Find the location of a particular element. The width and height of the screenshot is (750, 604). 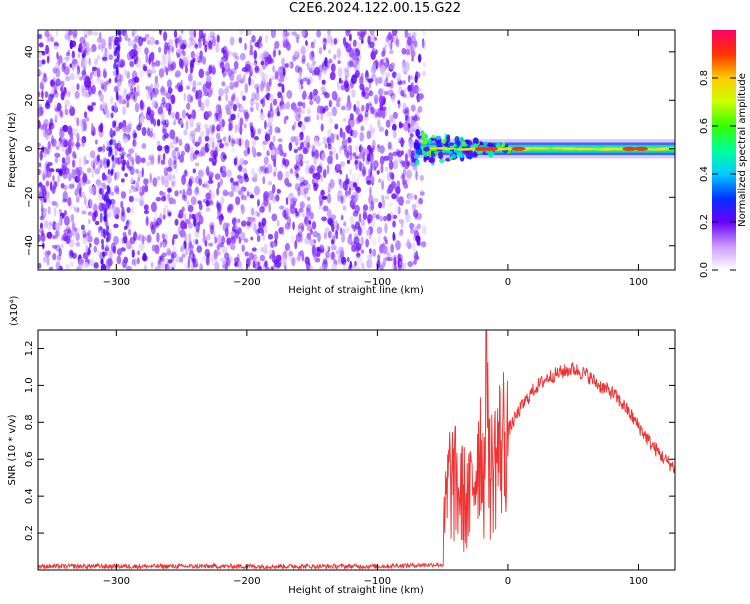

signal-core-cell is located at coordinates (446, 148).